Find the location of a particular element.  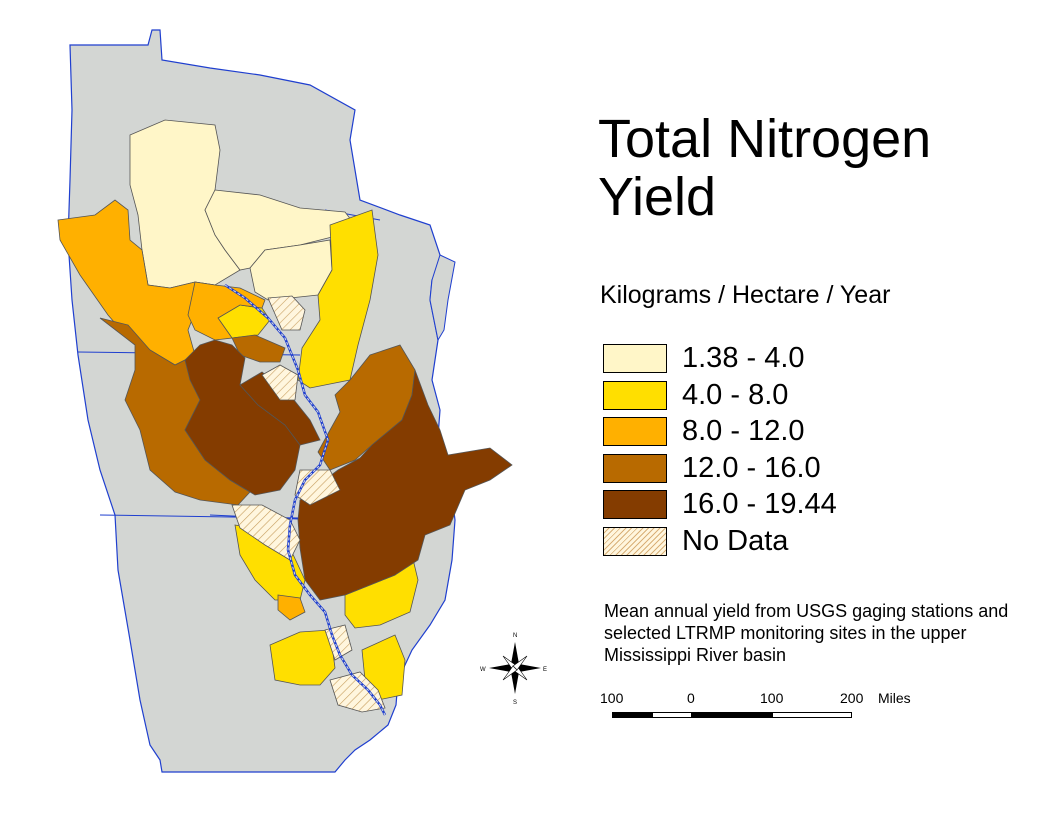

units-label: Kilograms / Hectare / Year is located at coordinates (745, 295).